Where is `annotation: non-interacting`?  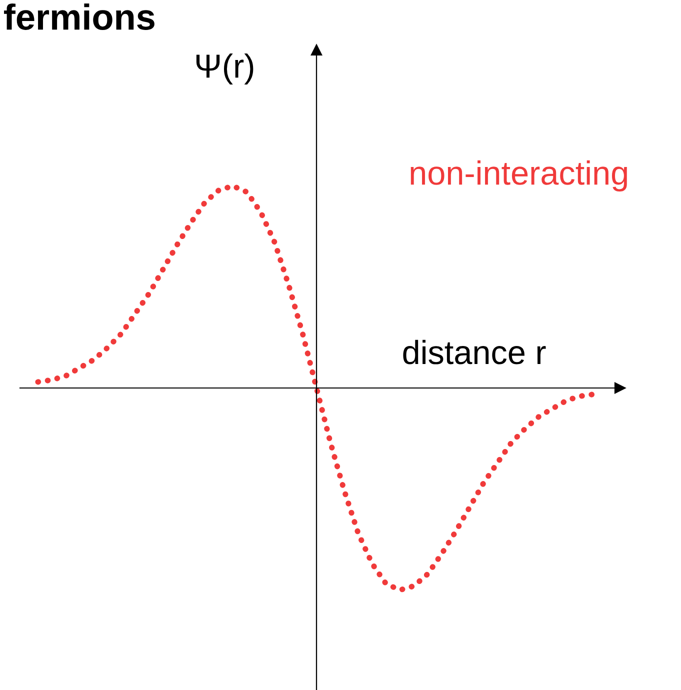
annotation: non-interacting is located at coordinates (518, 176).